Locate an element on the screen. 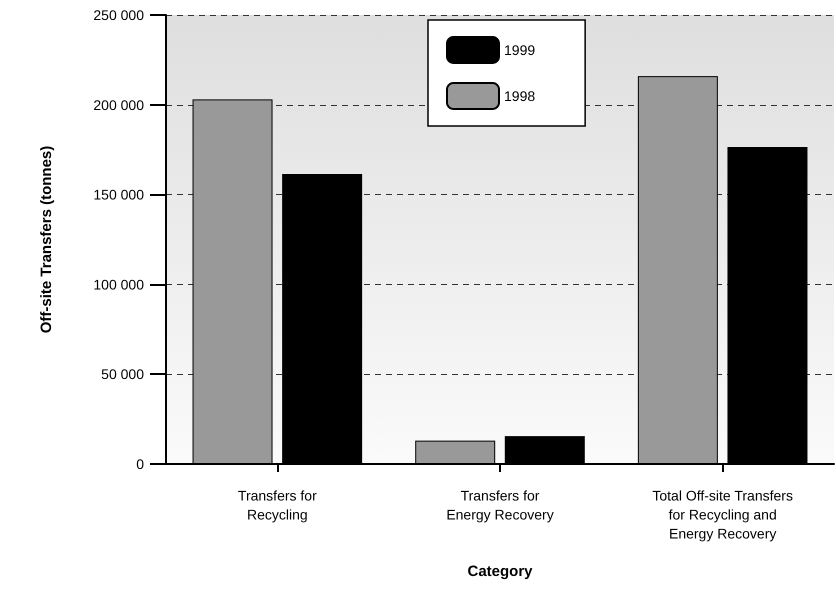 This screenshot has height=593, width=836. y-tick-label: 200 000 is located at coordinates (118, 104).